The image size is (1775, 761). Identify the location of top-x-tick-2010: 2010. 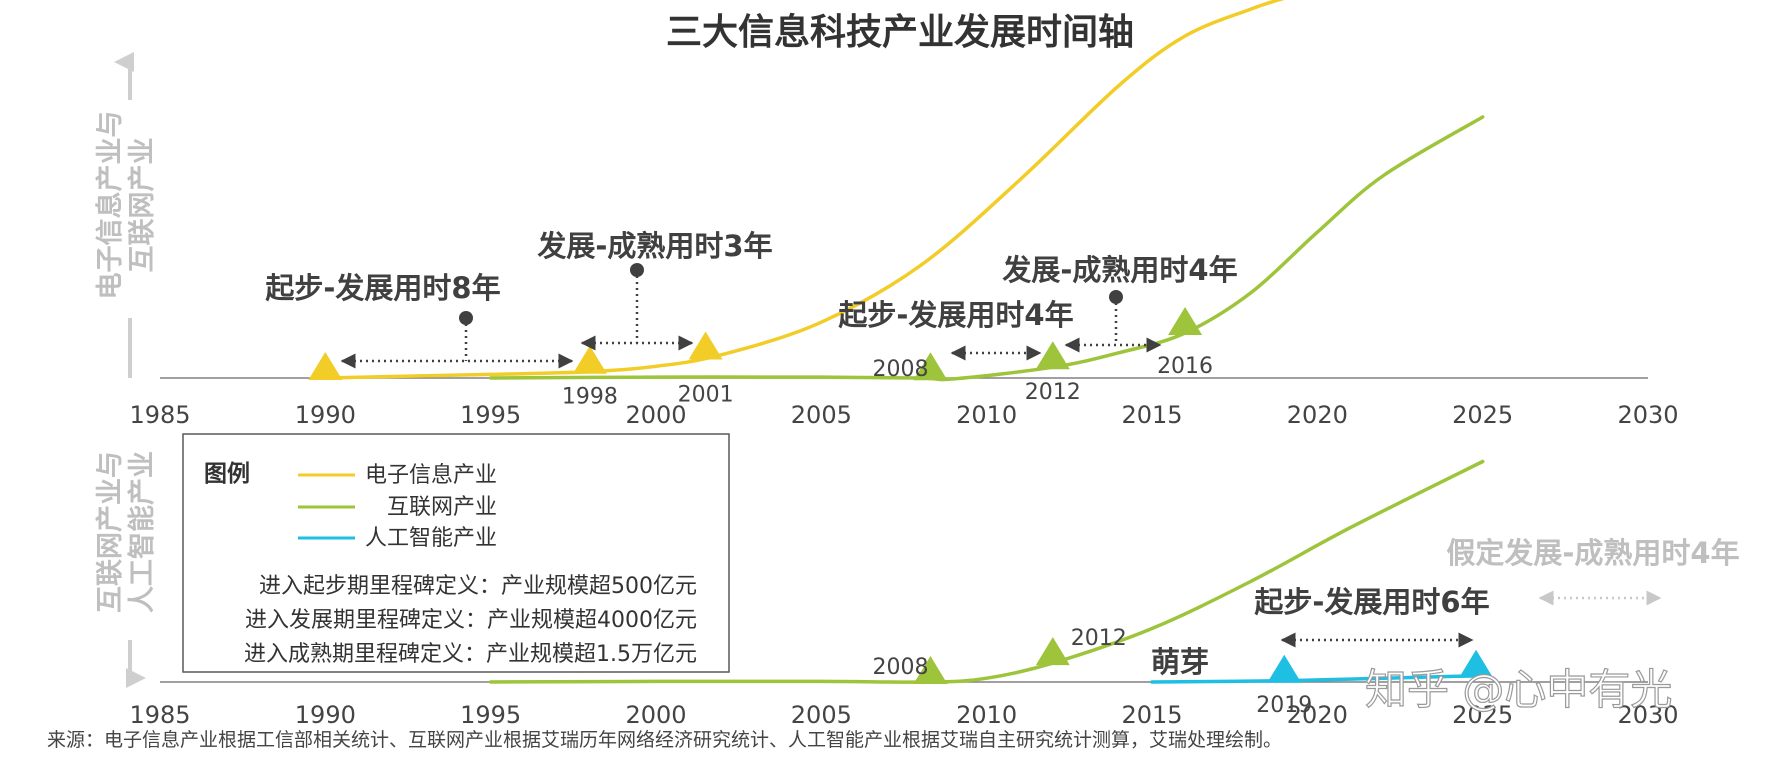
(986, 415).